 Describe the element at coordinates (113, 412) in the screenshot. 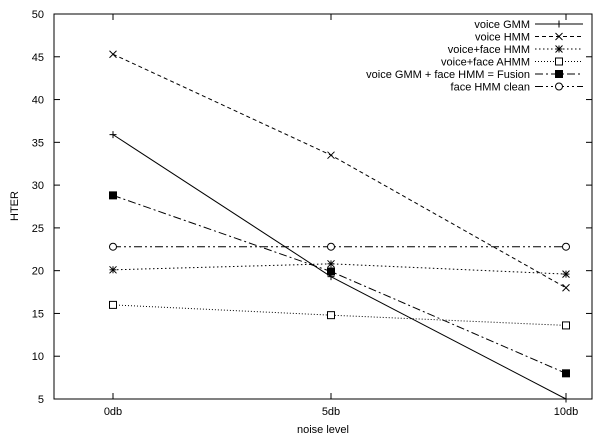

I see `x-tick-label: 0db` at that location.